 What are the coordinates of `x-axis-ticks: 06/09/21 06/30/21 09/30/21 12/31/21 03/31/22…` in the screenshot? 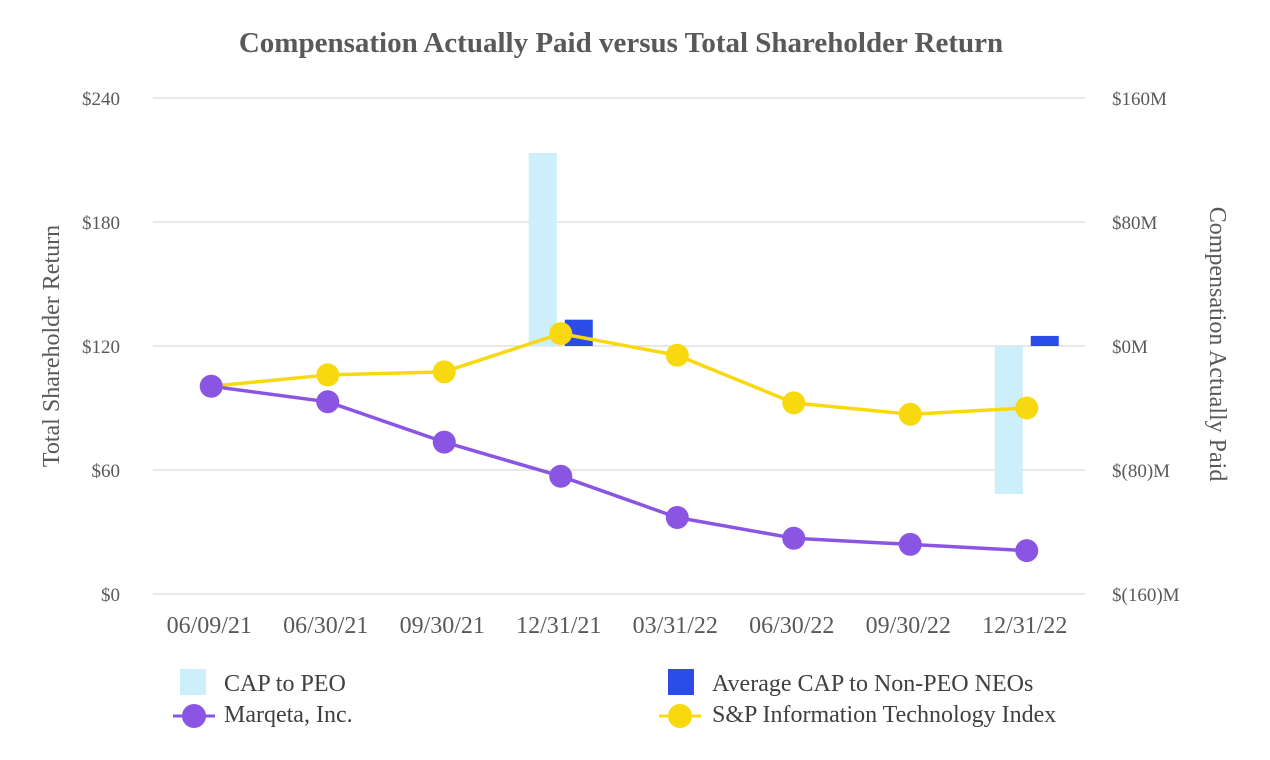 It's located at (617, 626).